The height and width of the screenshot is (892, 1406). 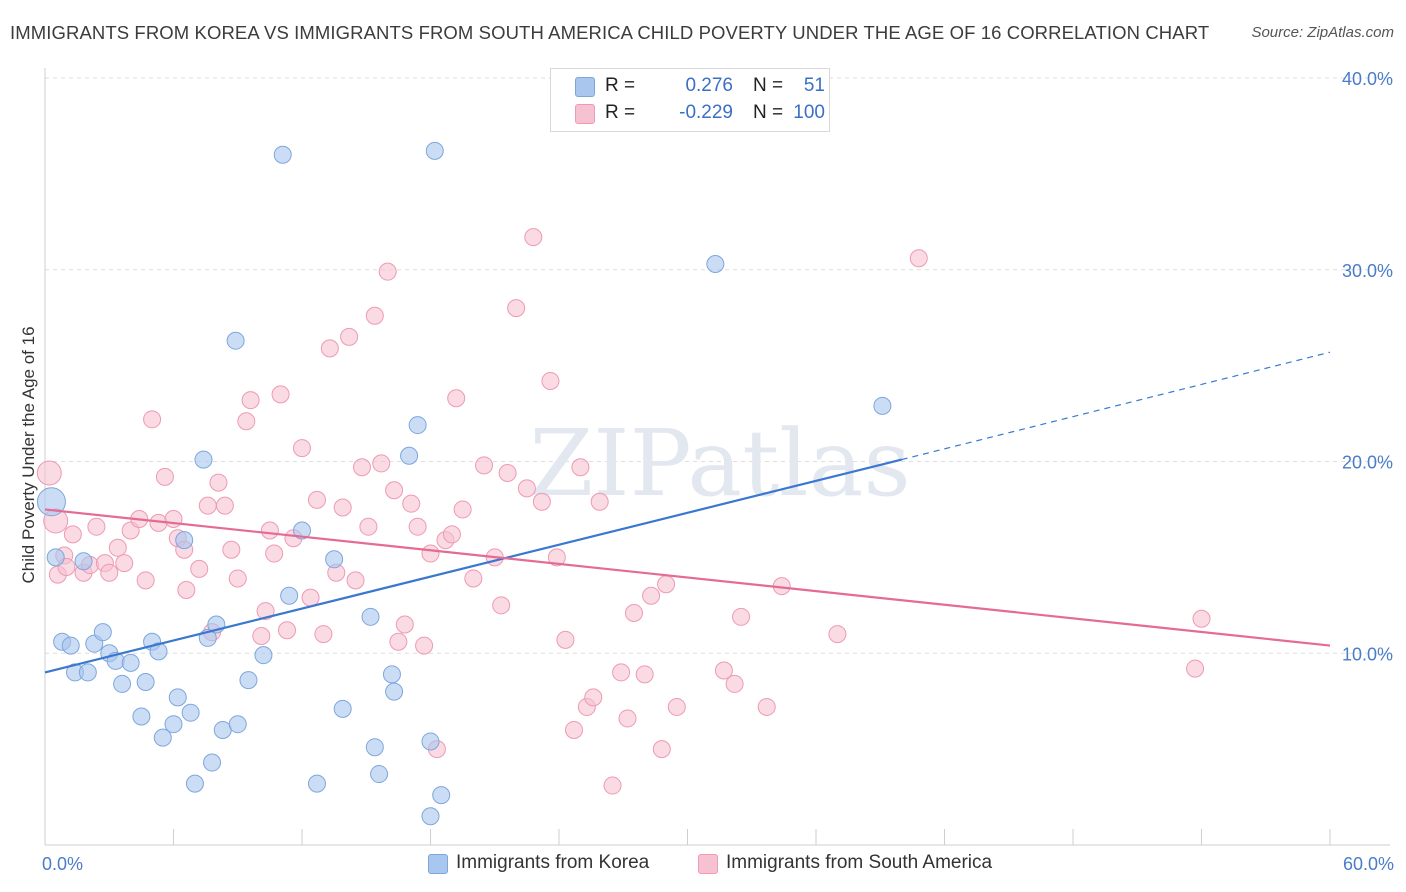 I want to click on legend-label: Immigrants from Korea, so click(x=553, y=862).